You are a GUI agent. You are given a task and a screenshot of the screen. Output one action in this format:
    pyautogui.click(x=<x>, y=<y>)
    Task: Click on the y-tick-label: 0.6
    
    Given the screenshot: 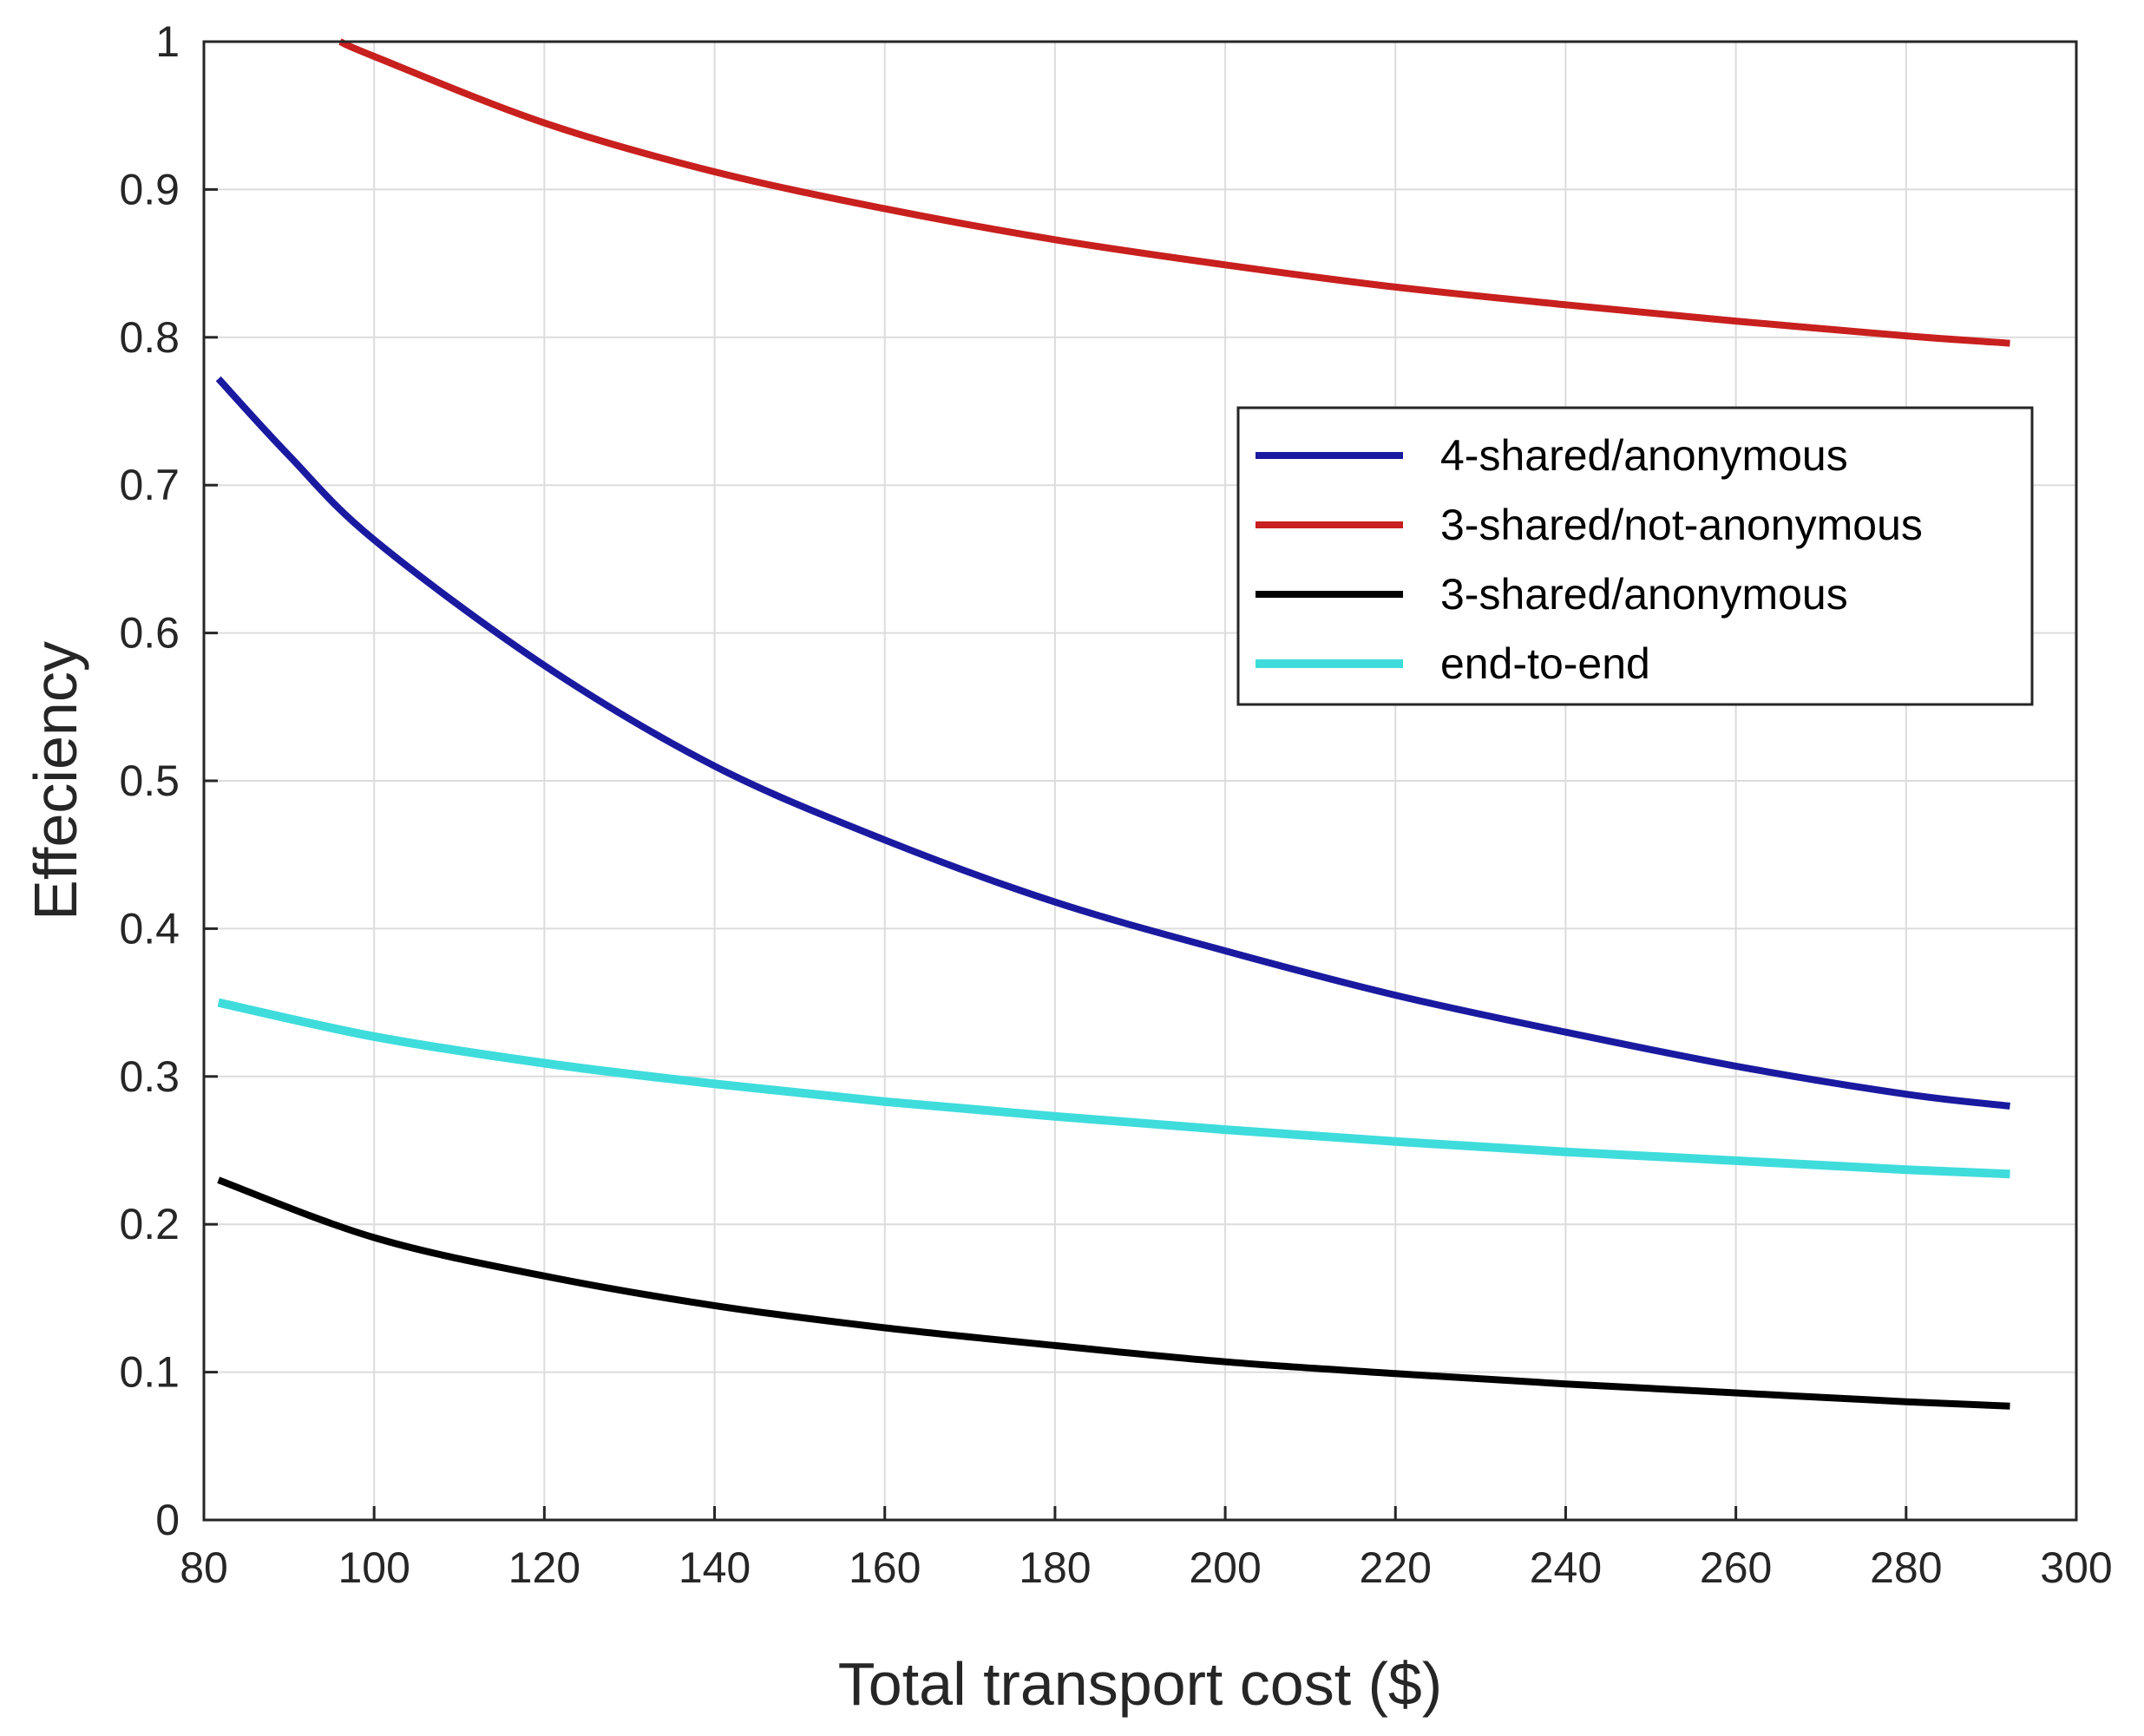 What is the action you would take?
    pyautogui.click(x=149, y=634)
    